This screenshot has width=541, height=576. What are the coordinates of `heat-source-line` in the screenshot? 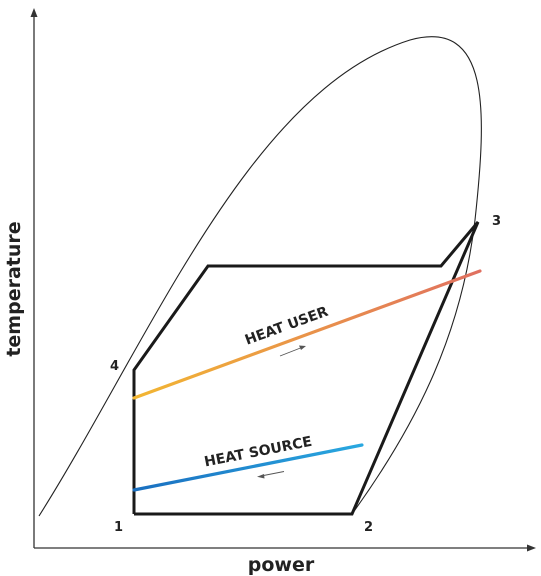 It's located at (248, 467).